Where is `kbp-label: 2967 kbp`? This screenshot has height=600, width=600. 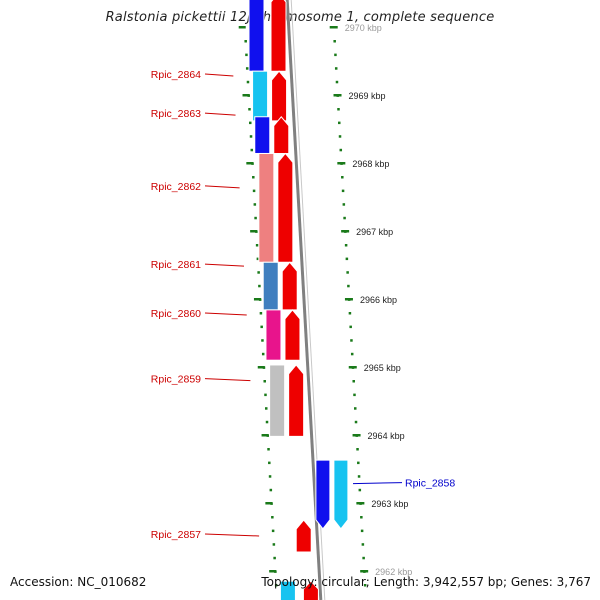
kbp-label: 2967 kbp is located at coordinates (374, 232).